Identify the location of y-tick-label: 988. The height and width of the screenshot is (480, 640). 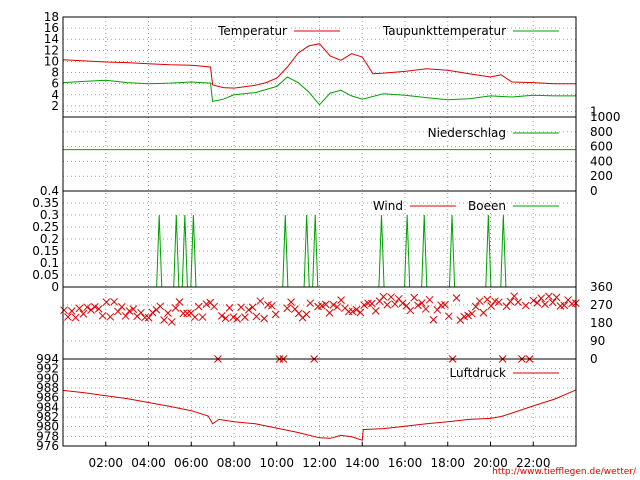
(47, 388).